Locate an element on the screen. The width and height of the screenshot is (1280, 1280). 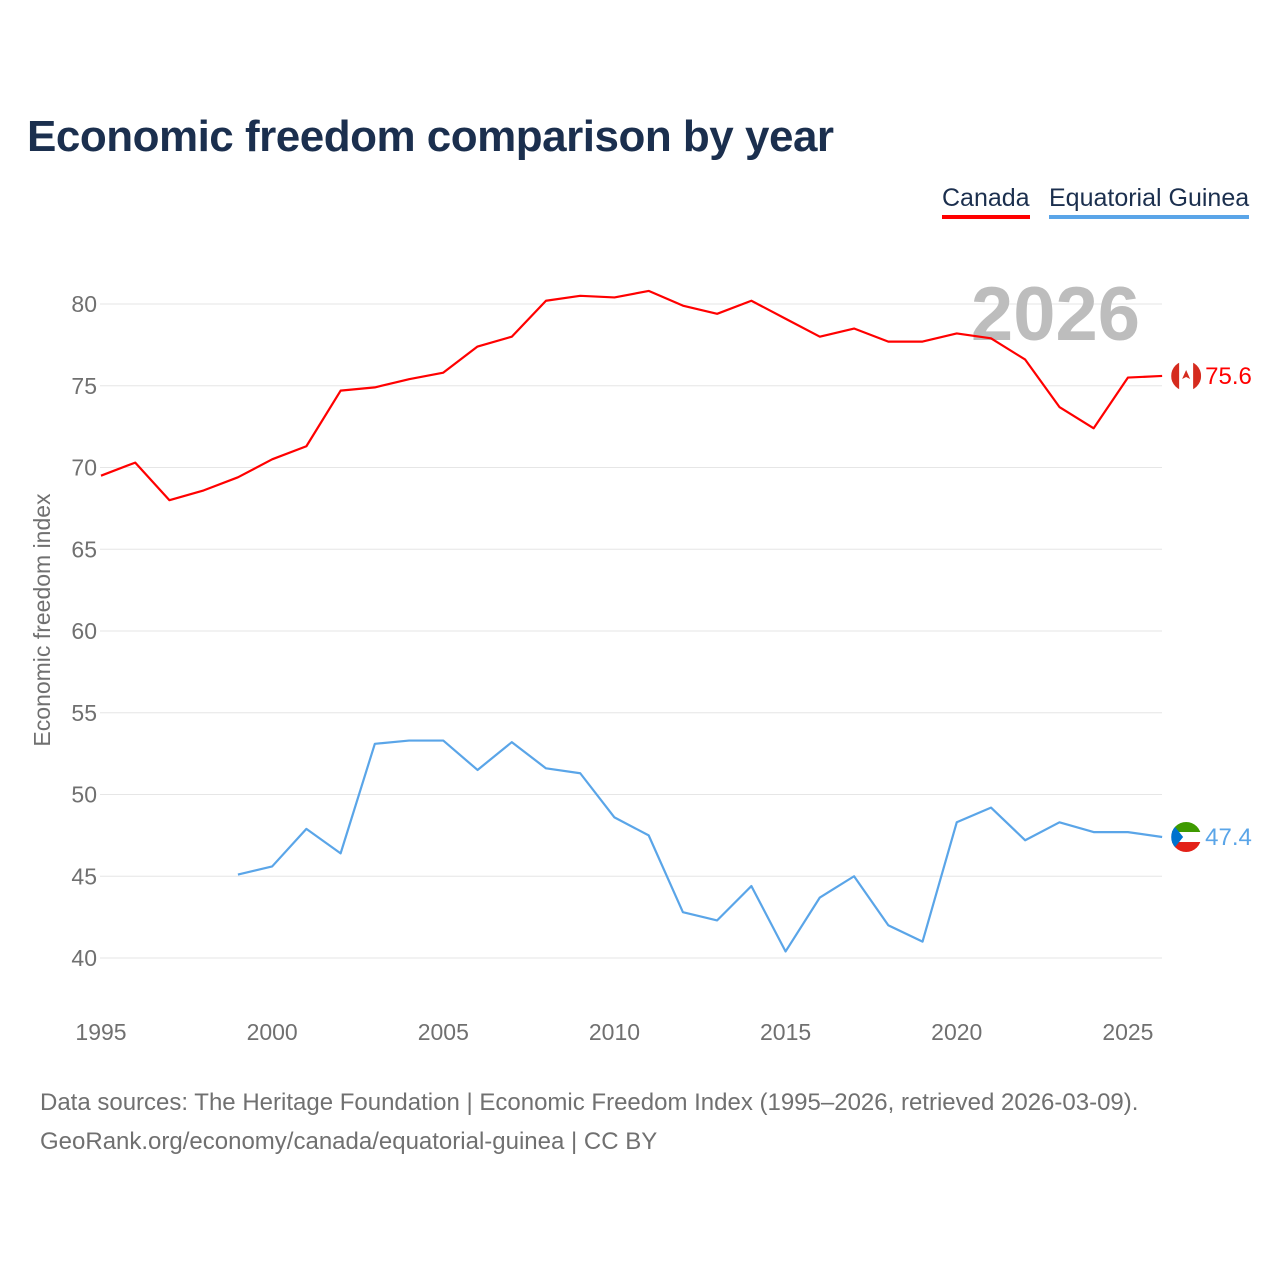
series-line-equatorial-guinea is located at coordinates (700, 846).